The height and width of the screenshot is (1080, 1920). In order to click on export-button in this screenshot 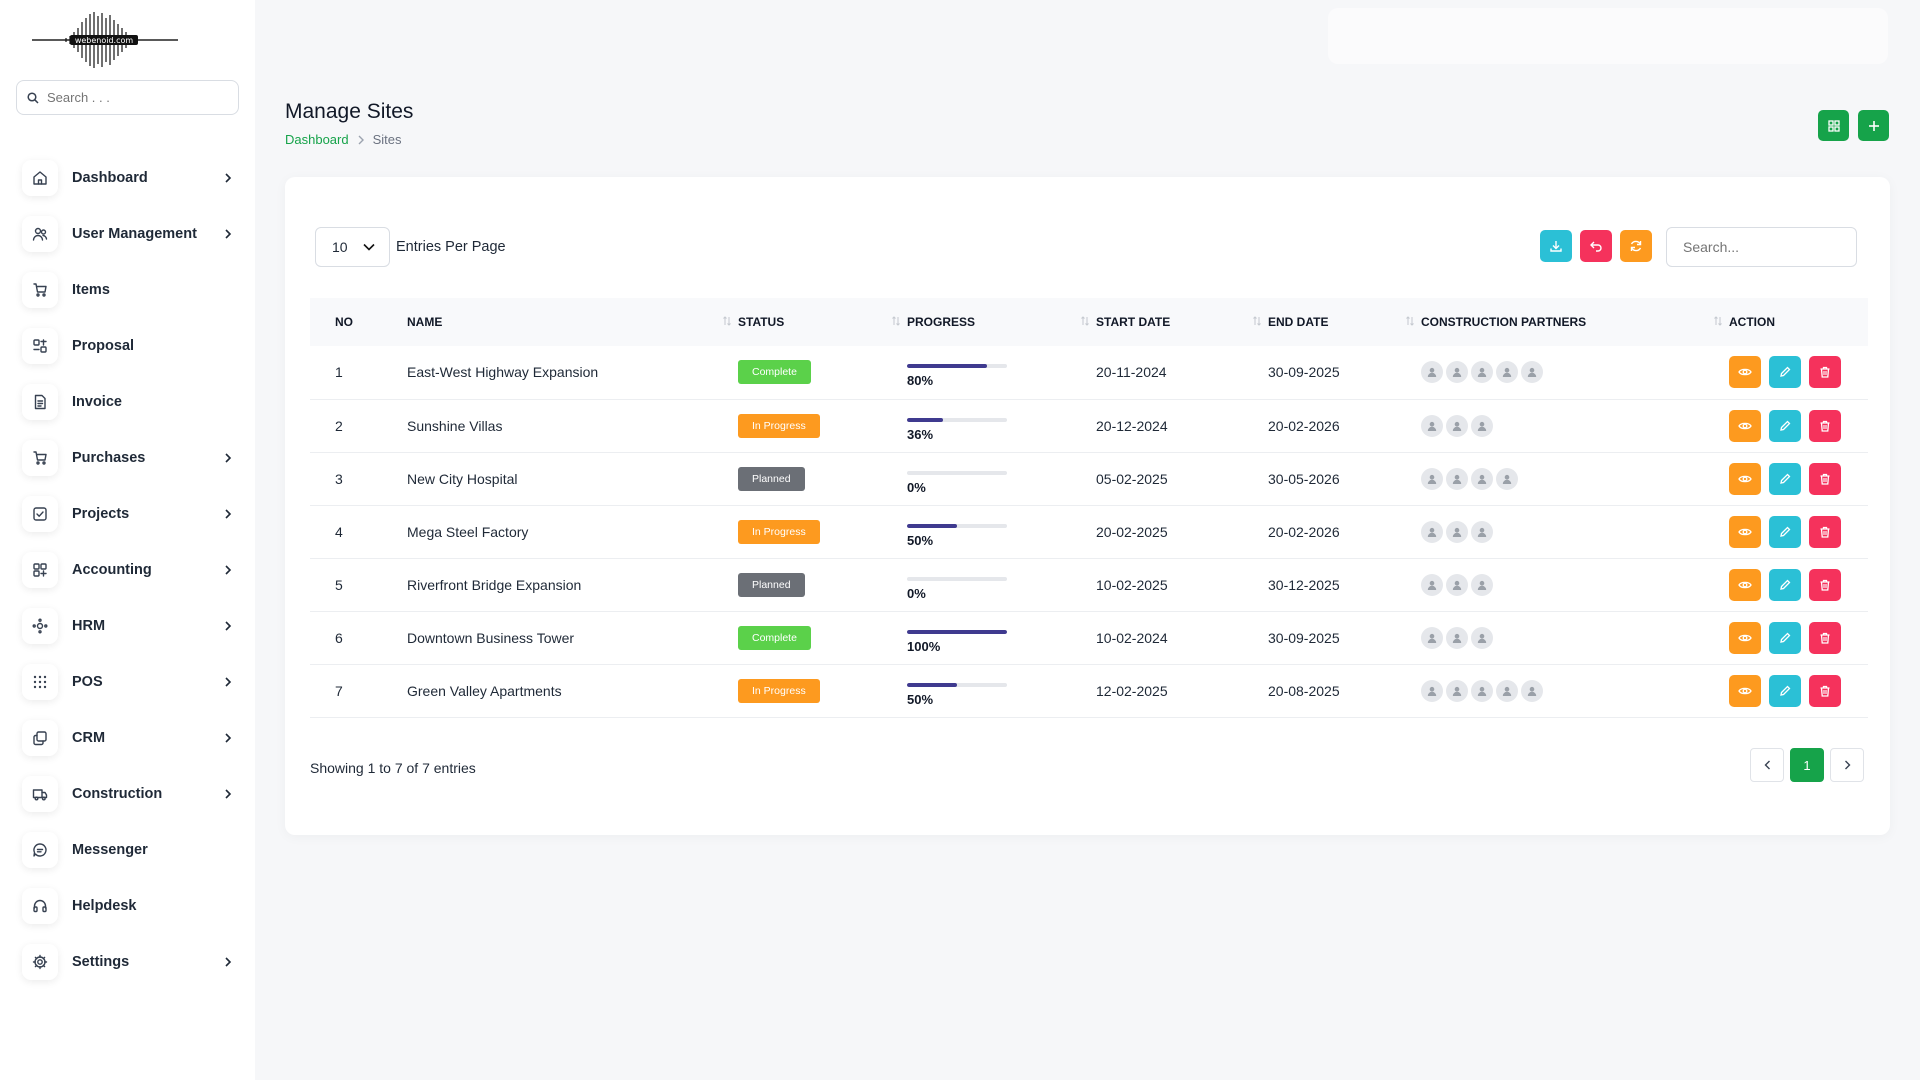, I will do `click(1556, 246)`.